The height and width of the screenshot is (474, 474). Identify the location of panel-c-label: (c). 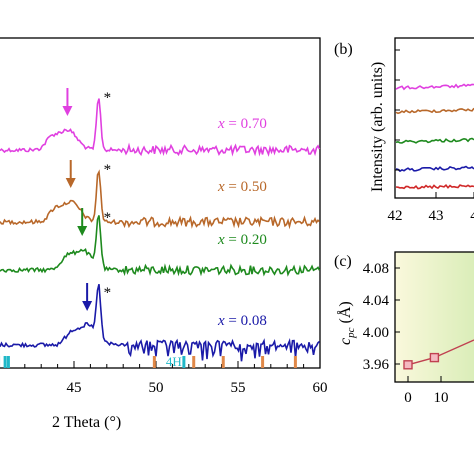
(343, 261).